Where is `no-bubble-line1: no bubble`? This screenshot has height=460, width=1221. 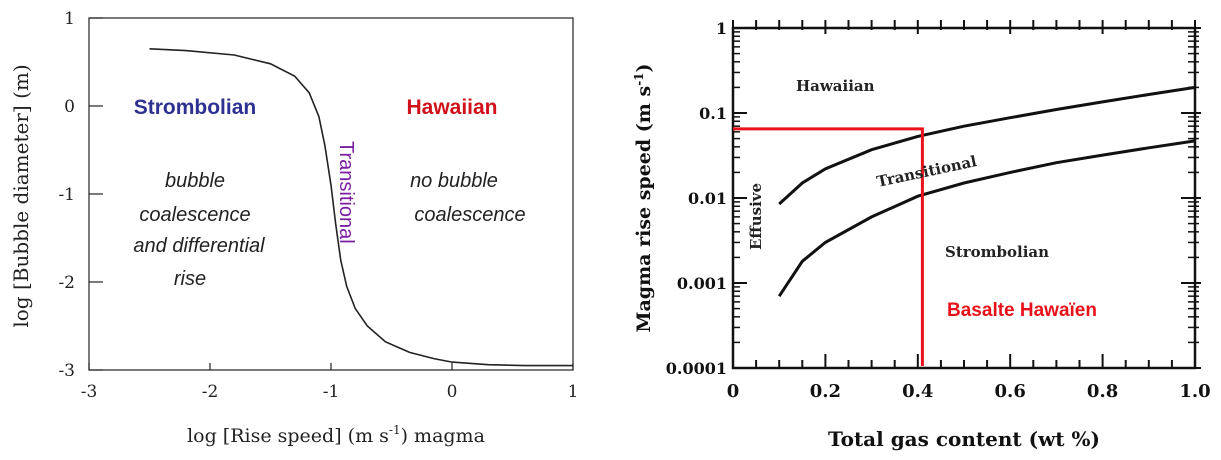 no-bubble-line1: no bubble is located at coordinates (454, 181).